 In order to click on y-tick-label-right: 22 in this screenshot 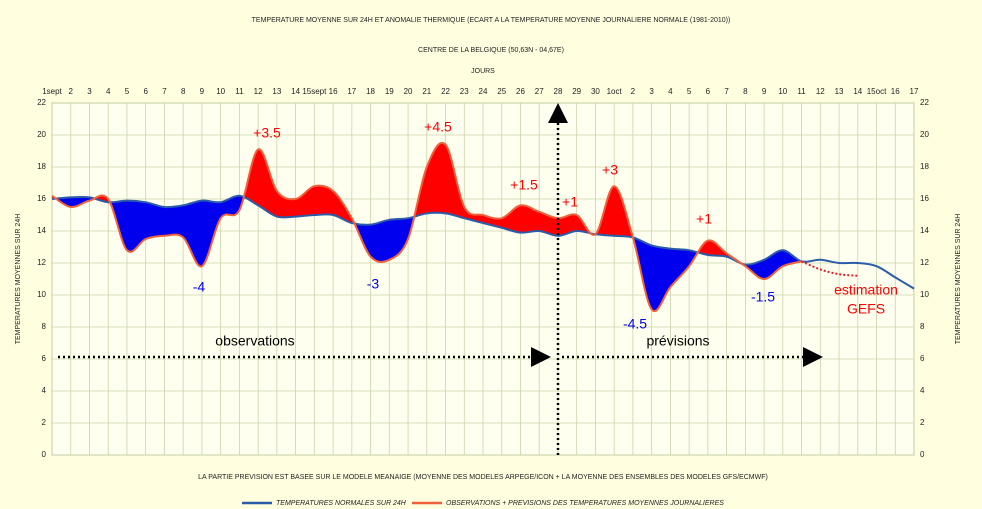, I will do `click(924, 102)`.